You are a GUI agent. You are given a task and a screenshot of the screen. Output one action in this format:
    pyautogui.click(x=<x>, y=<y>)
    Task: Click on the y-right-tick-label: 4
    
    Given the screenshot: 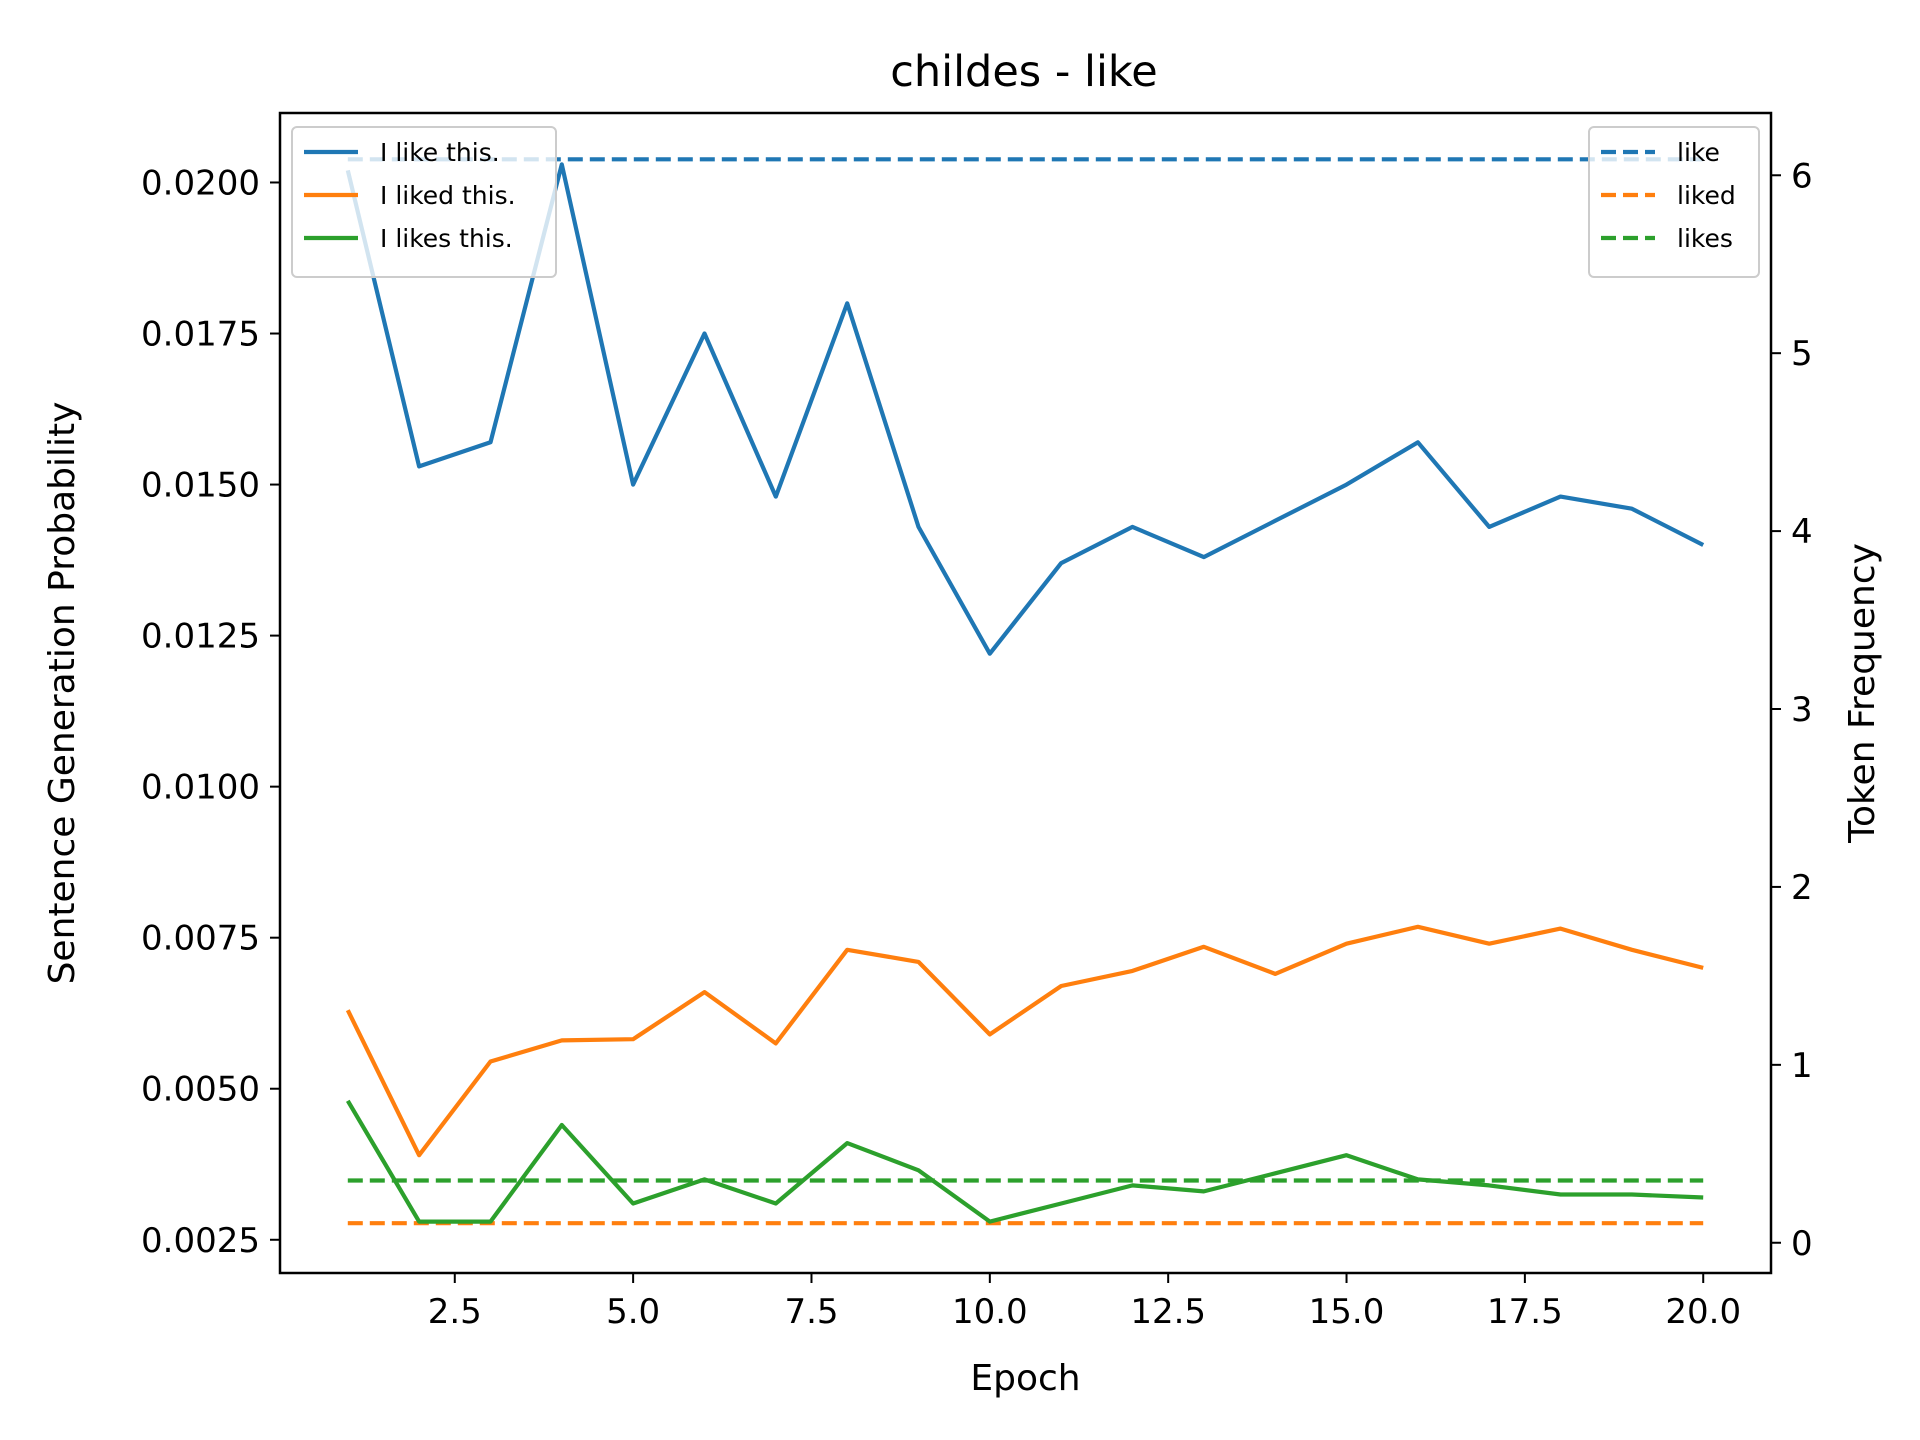 What is the action you would take?
    pyautogui.click(x=1802, y=532)
    